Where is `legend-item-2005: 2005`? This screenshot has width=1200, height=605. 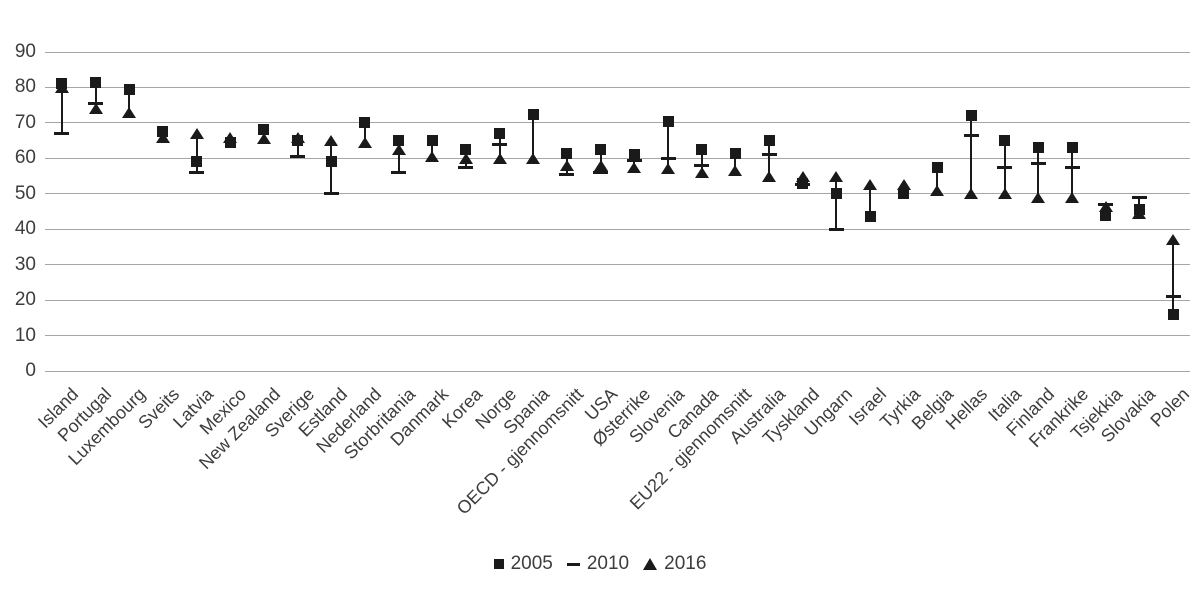 legend-item-2005: 2005 is located at coordinates (523, 564).